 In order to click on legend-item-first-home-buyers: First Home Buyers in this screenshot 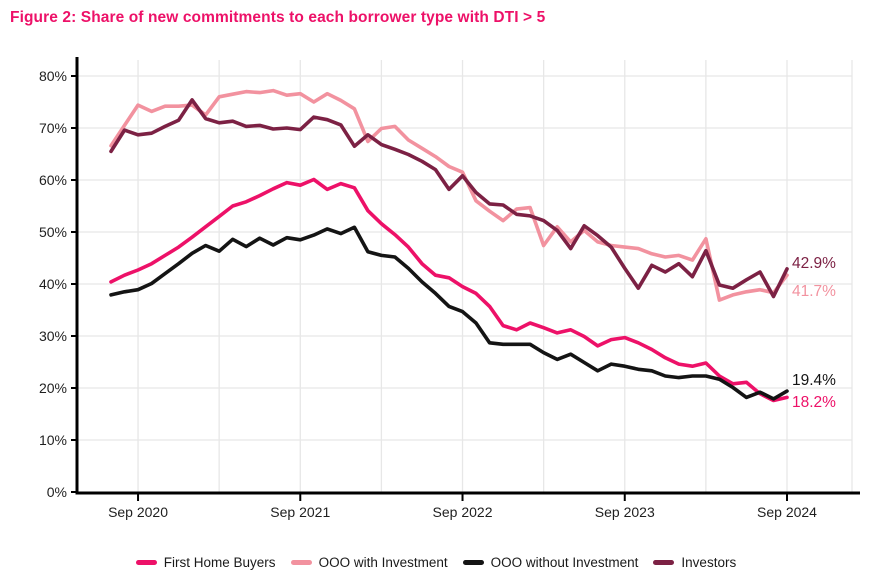, I will do `click(205, 562)`.